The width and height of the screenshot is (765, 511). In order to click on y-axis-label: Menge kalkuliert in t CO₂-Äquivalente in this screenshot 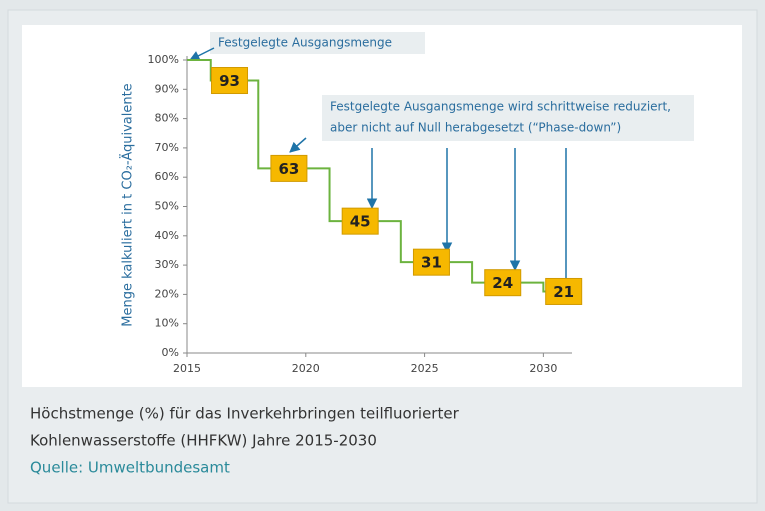, I will do `click(128, 204)`.